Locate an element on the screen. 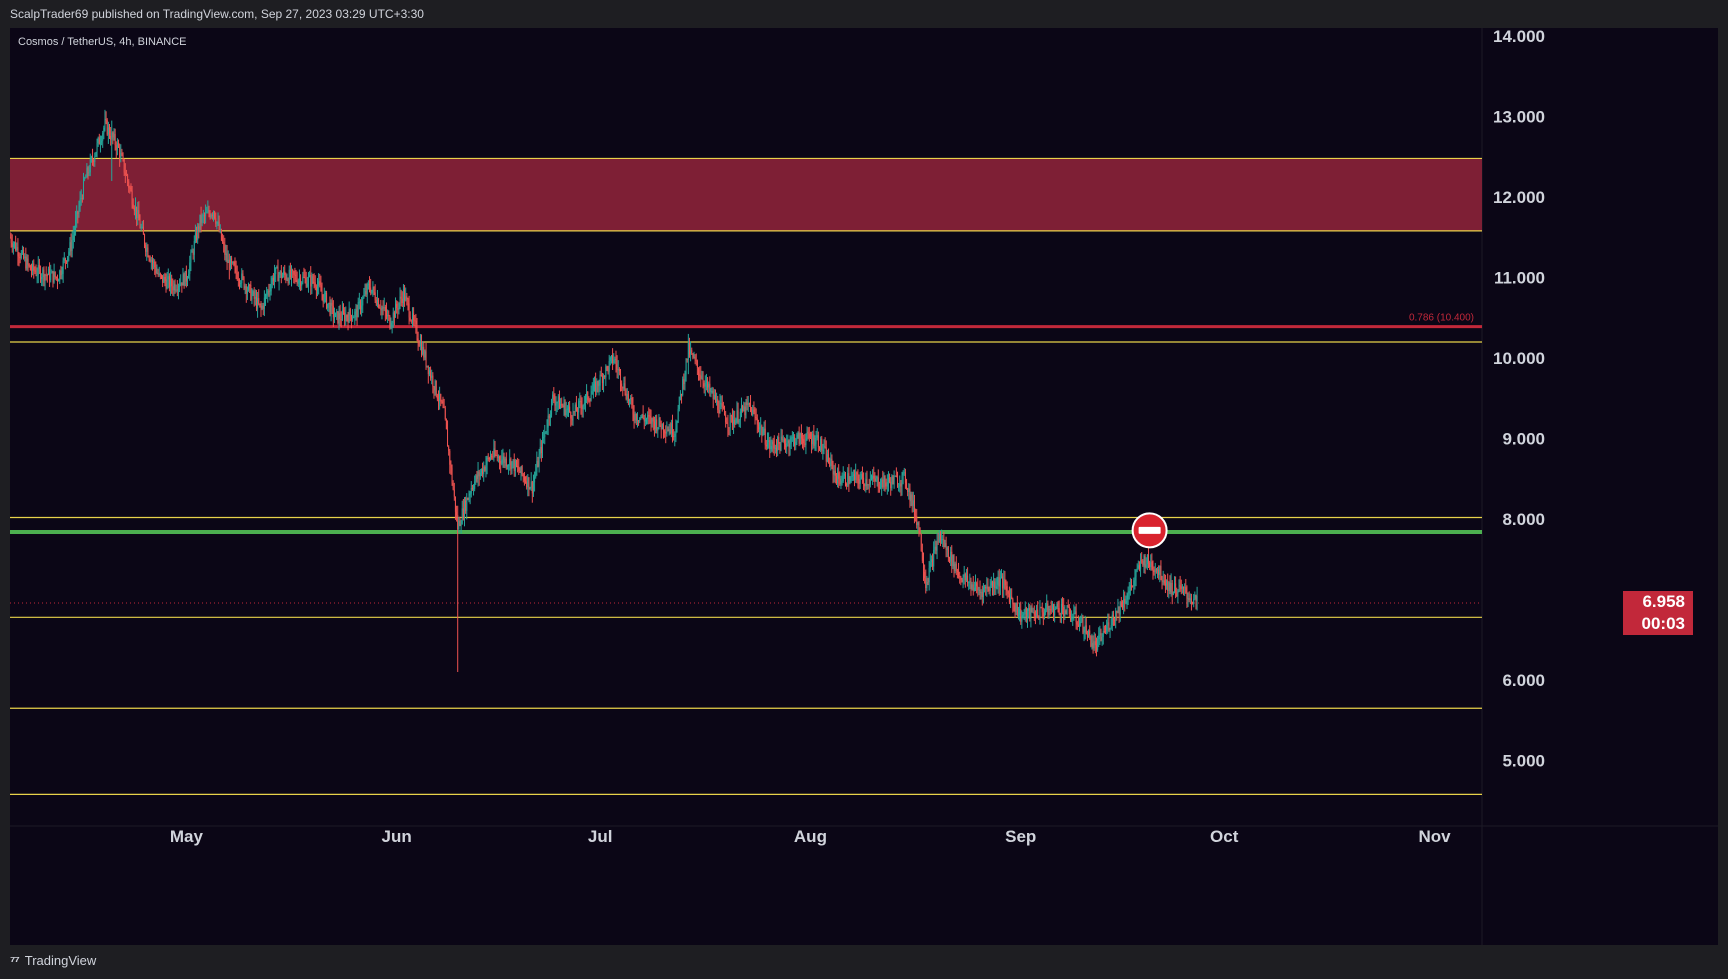 The height and width of the screenshot is (979, 1728). tradingview-logo: ⁷⁷ TradingView is located at coordinates (53, 960).